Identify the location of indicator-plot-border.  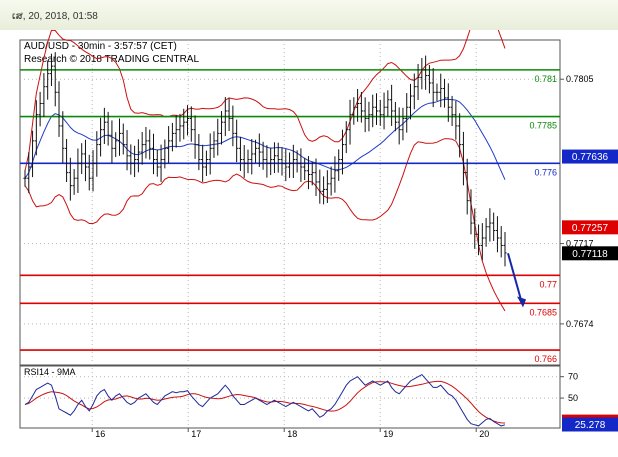
(290, 397).